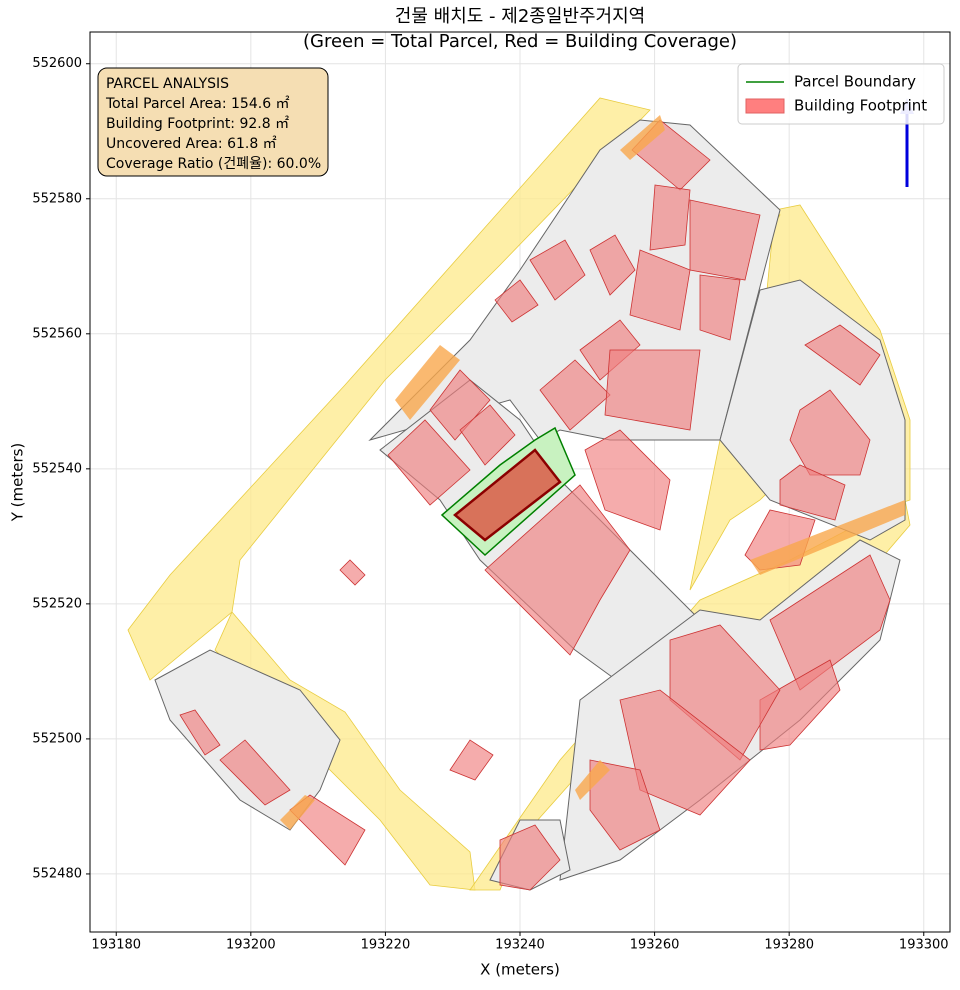 This screenshot has width=960, height=990. I want to click on y-tick-label: 552500, so click(57, 738).